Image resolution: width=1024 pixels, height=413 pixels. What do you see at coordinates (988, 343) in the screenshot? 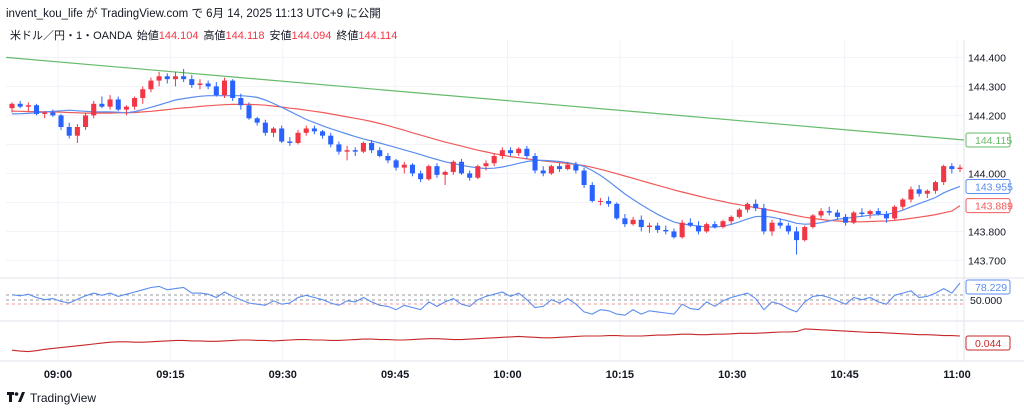
I see `oscillator-value-tag-box` at bounding box center [988, 343].